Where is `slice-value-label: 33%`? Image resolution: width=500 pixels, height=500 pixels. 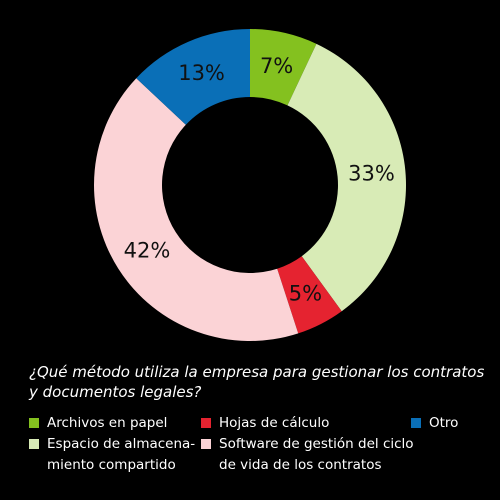
slice-value-label: 33% is located at coordinates (371, 174).